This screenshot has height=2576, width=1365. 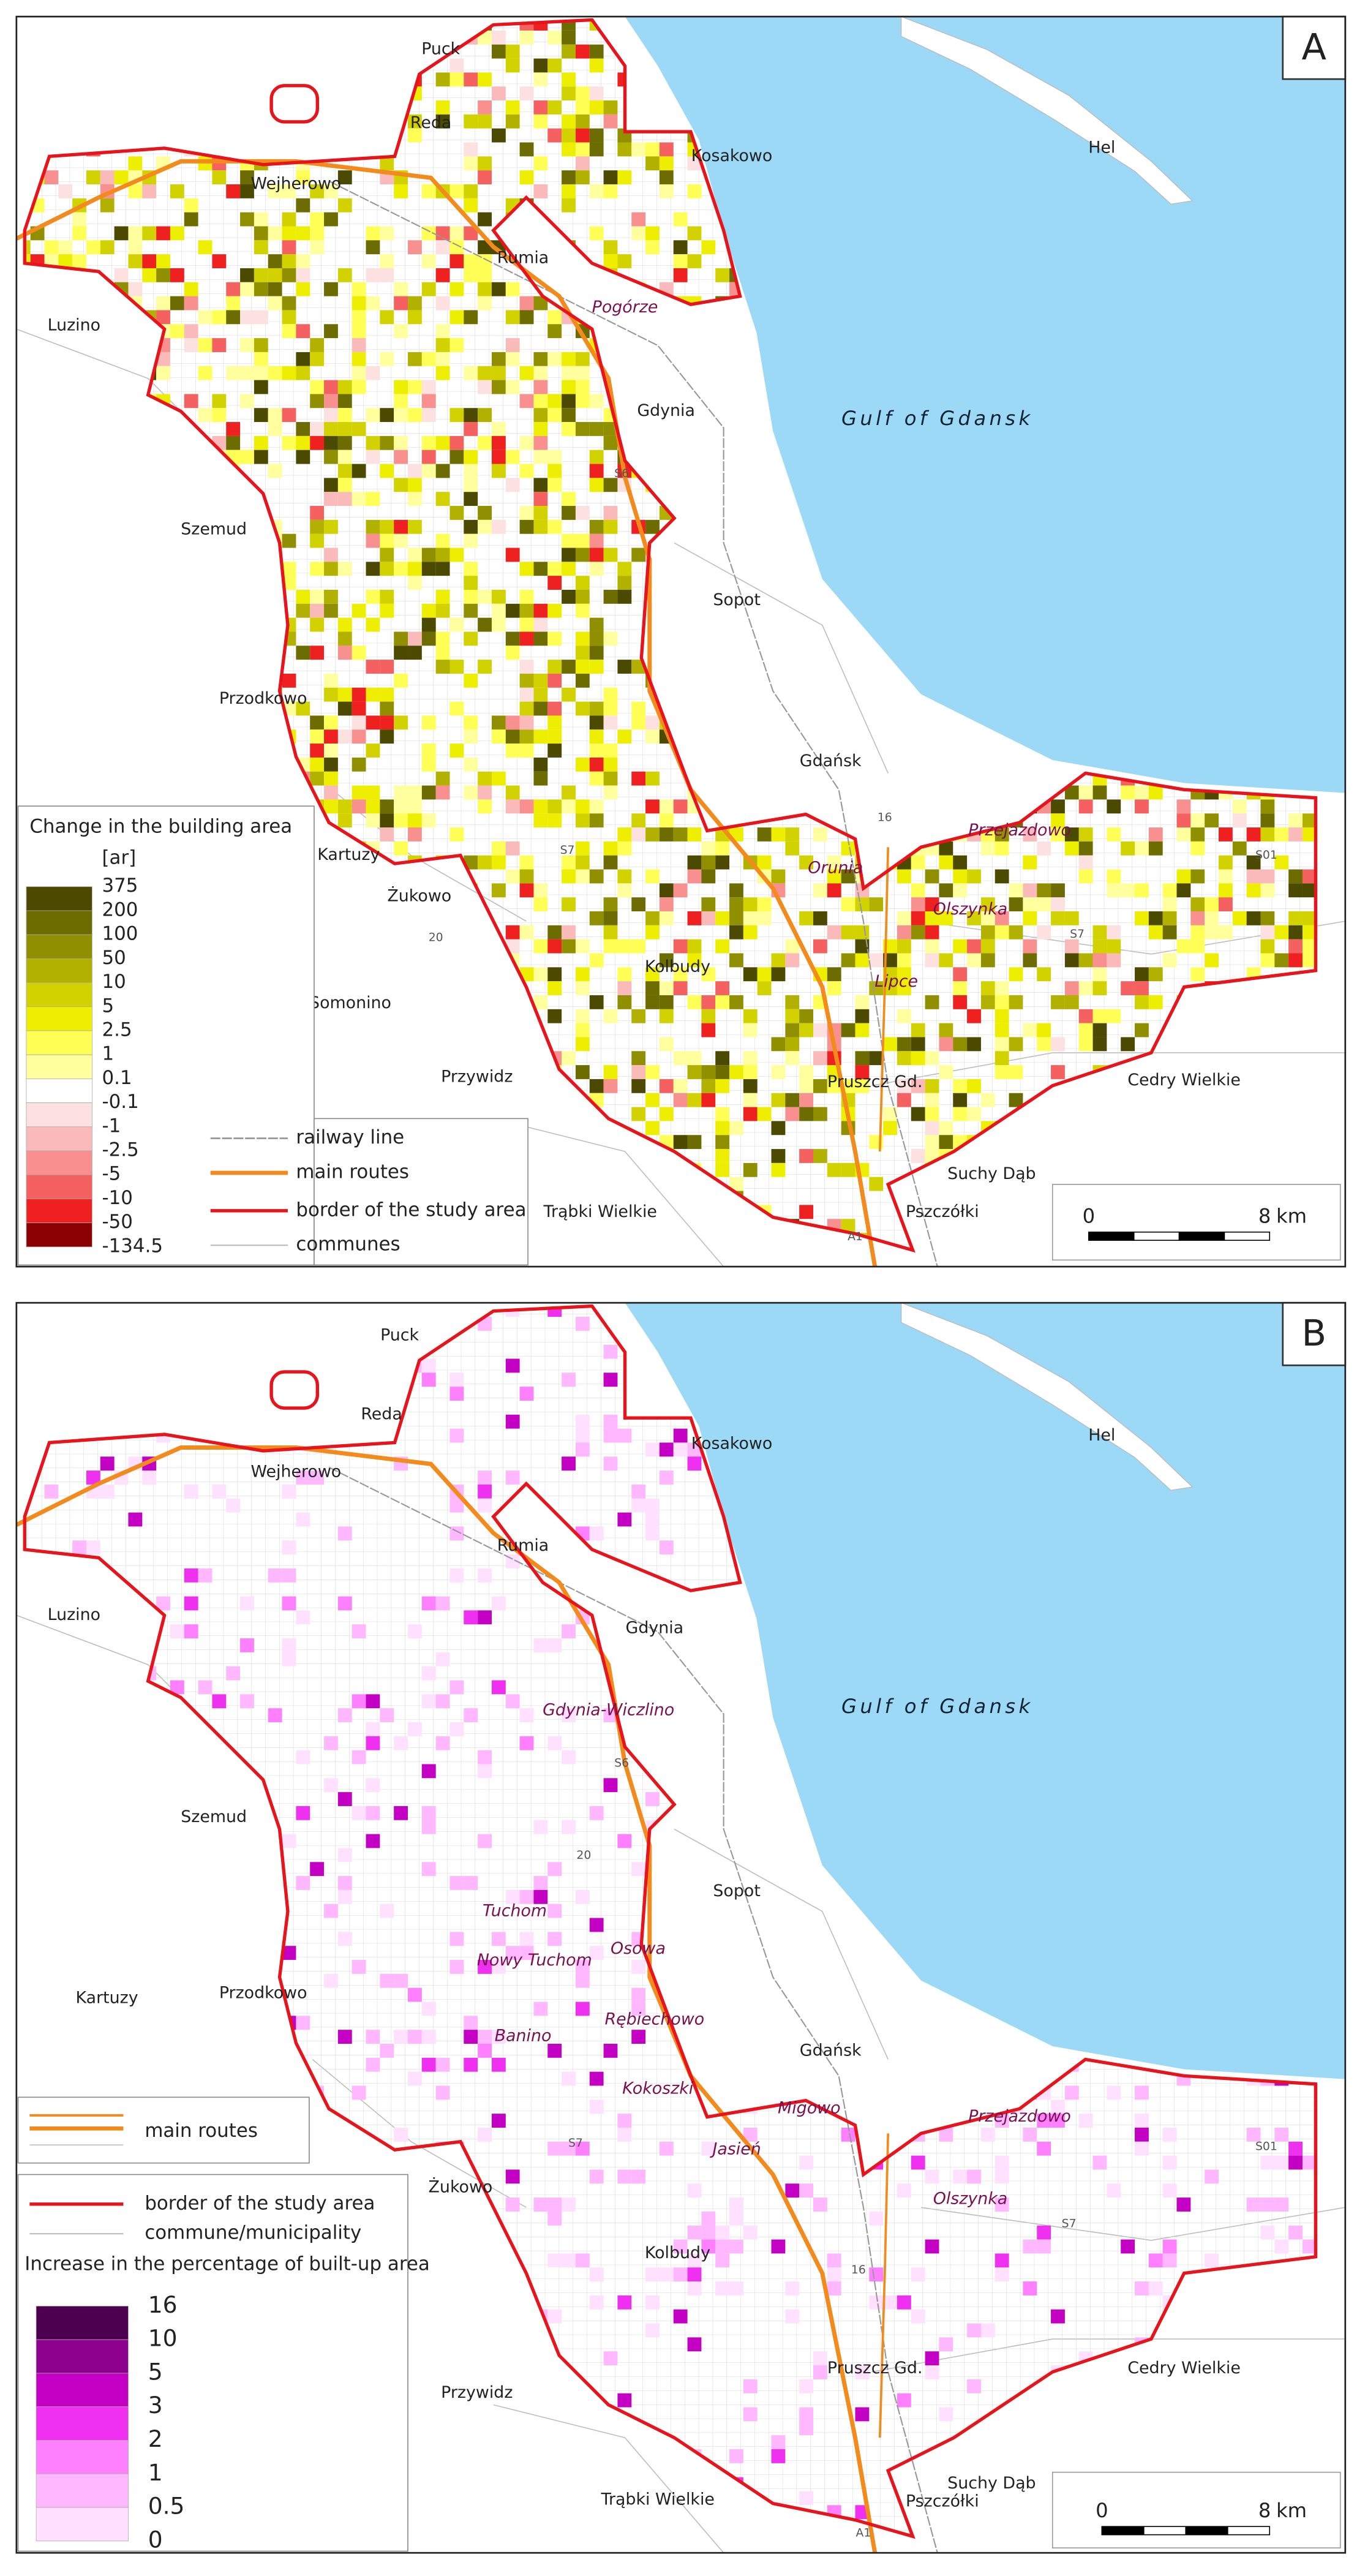 What do you see at coordinates (117, 1030) in the screenshot?
I see `legend-break: 2.5` at bounding box center [117, 1030].